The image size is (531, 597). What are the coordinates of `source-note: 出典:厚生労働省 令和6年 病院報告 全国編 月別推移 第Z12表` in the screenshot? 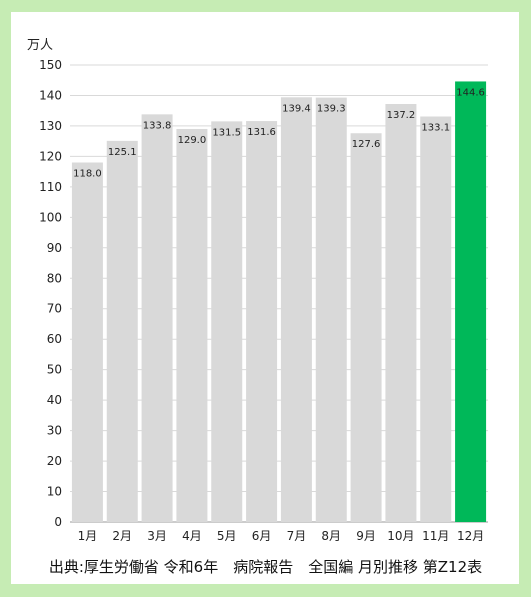 It's located at (265, 567).